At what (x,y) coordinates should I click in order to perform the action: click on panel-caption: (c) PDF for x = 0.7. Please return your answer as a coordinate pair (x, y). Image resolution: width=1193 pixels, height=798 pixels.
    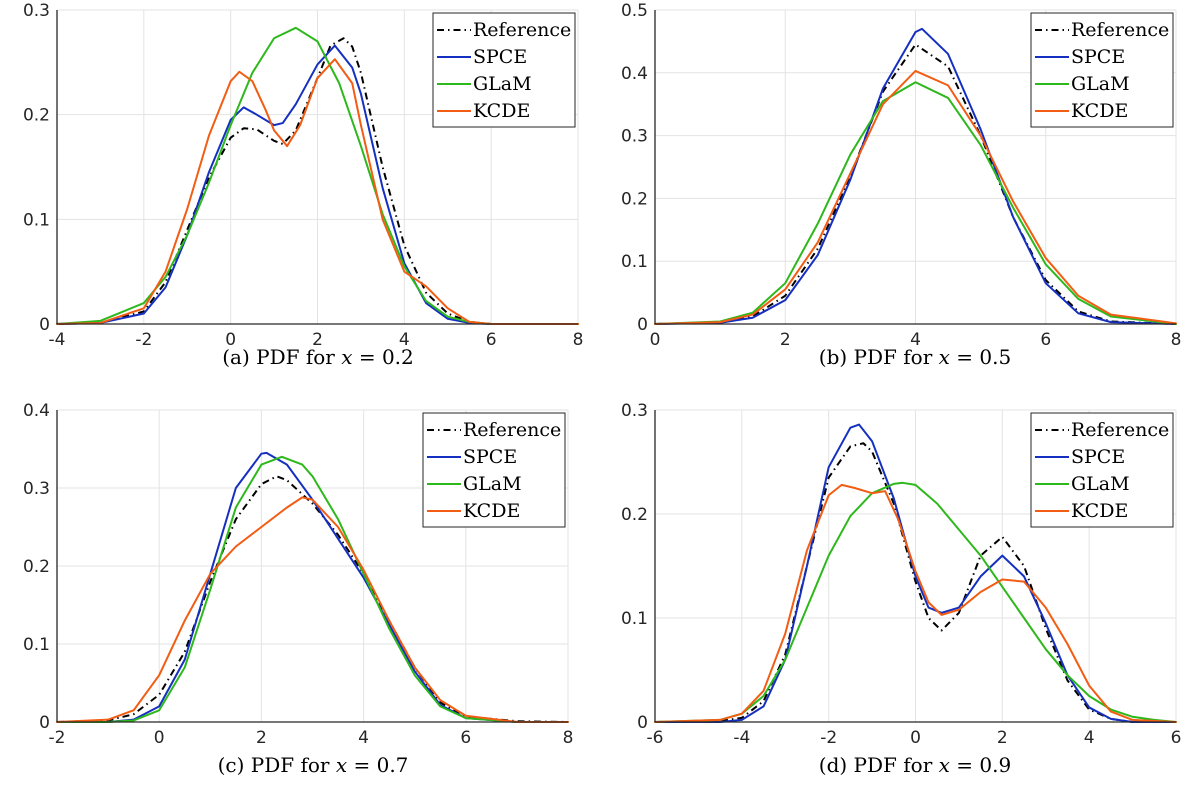
    Looking at the image, I should click on (313, 765).